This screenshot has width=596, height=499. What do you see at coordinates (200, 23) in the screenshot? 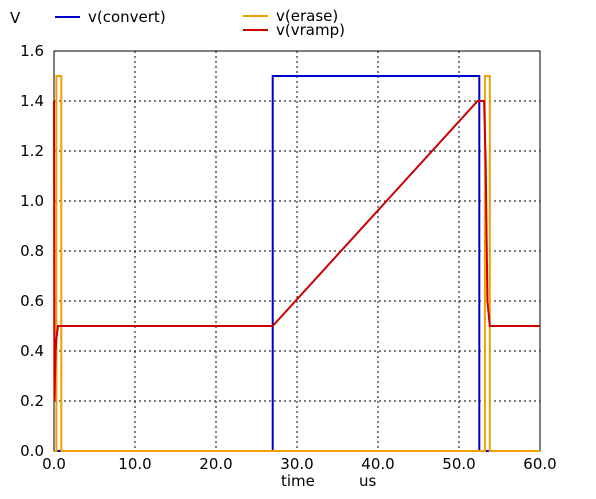
I see `legend: v(convert) v(erase) v(vramp)` at bounding box center [200, 23].